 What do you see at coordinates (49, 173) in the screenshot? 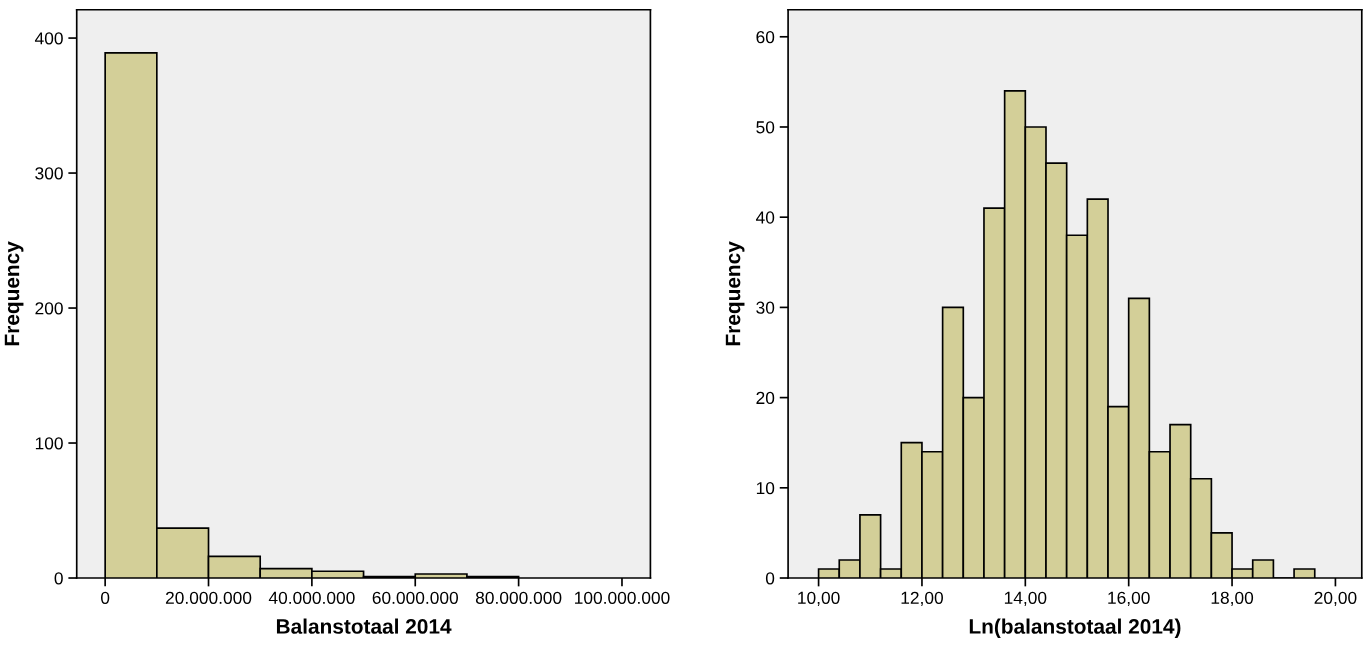
I see `y-tick-label: 300` at bounding box center [49, 173].